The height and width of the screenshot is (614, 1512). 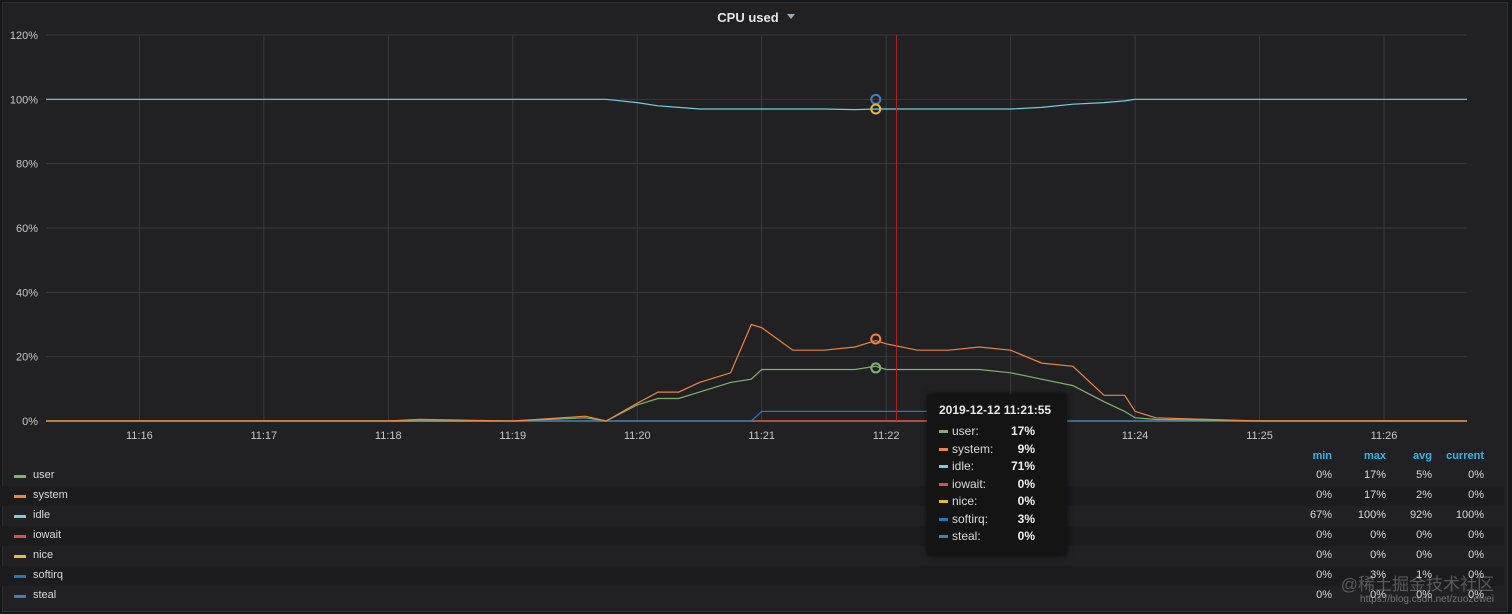 I want to click on legend-series-name: idle, so click(x=42, y=515).